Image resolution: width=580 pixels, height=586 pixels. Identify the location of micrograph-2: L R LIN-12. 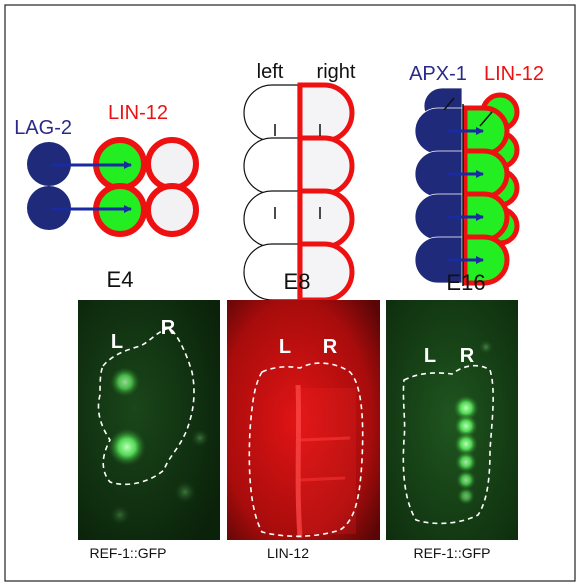
(303, 430).